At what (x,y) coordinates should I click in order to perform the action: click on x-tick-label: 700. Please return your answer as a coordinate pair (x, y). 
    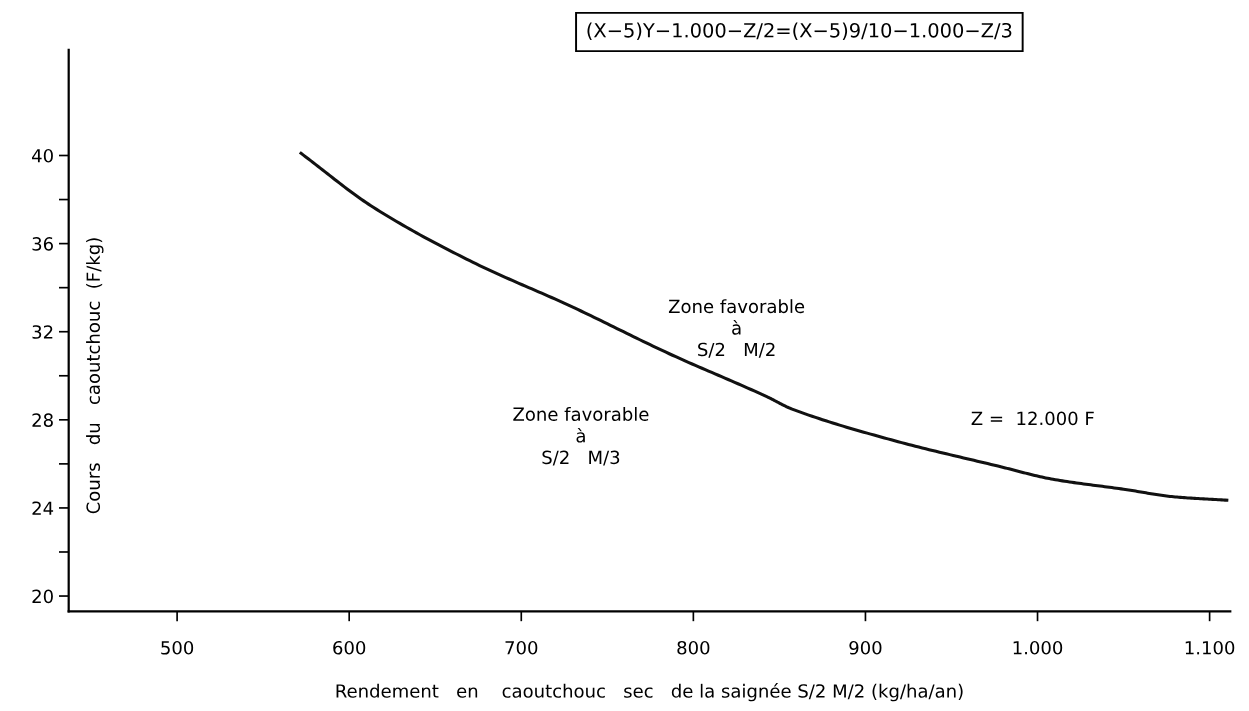
    Looking at the image, I should click on (521, 647).